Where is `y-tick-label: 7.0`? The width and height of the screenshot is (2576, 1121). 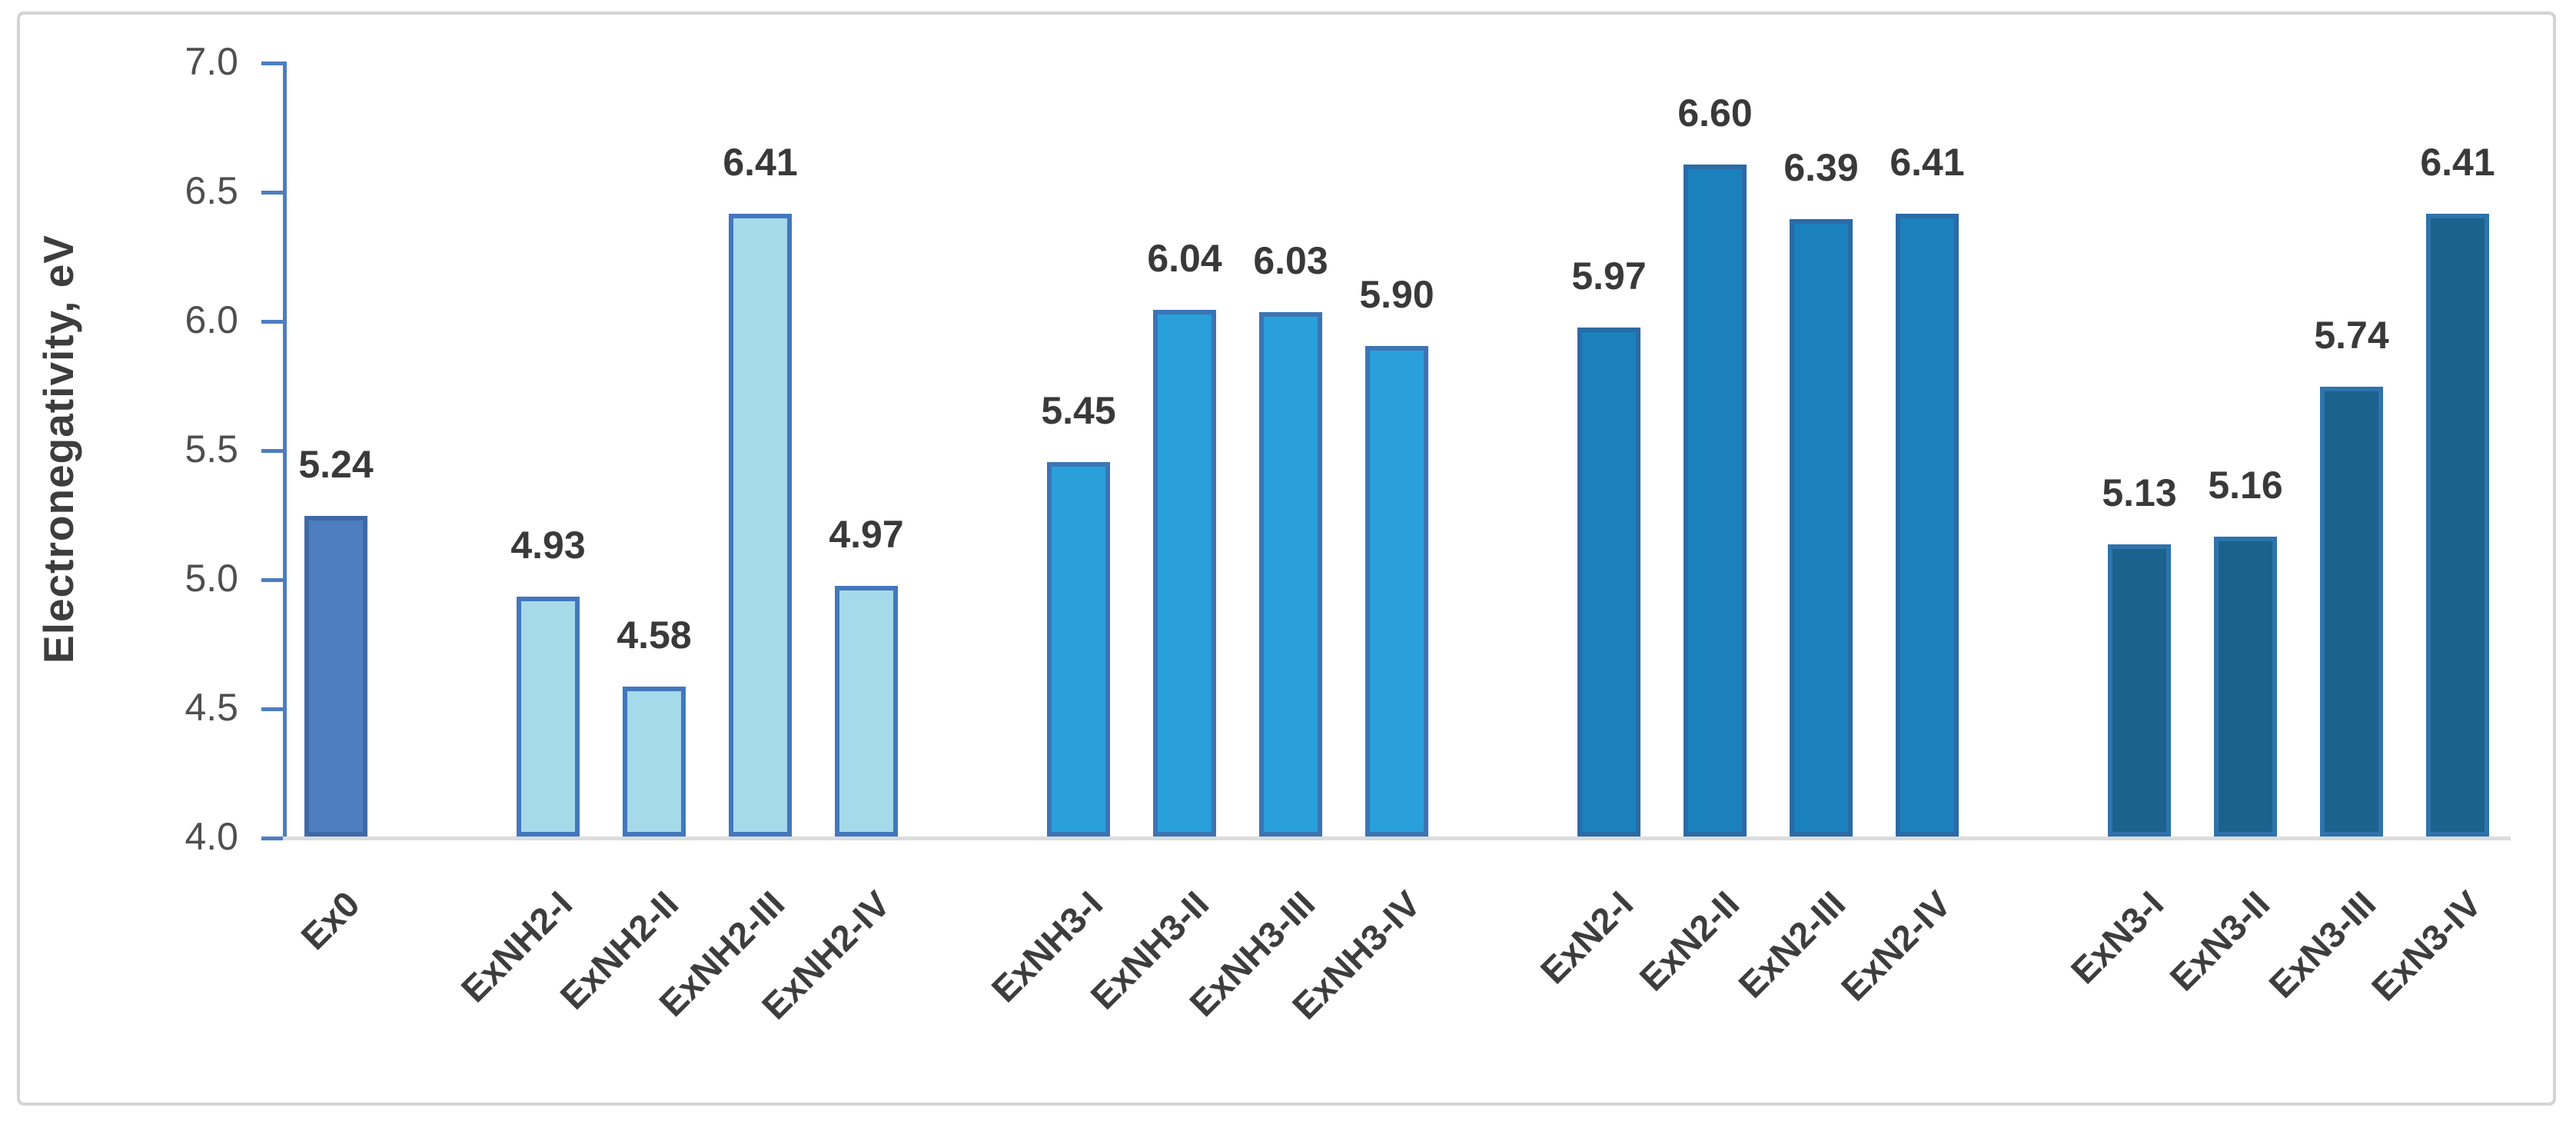
y-tick-label: 7.0 is located at coordinates (211, 61).